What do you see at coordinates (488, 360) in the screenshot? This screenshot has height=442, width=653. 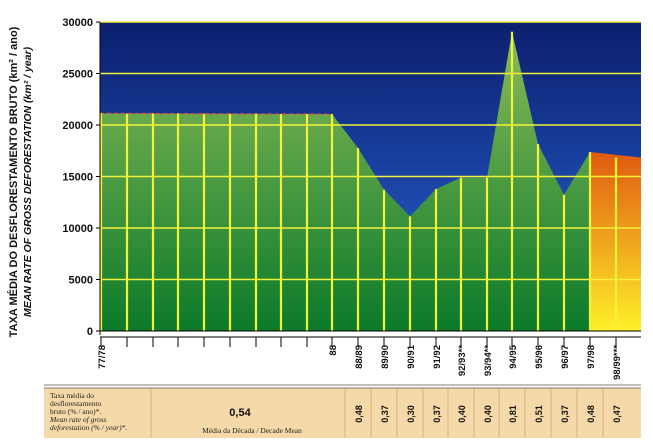 I see `x-tick-label: 93/94**` at bounding box center [488, 360].